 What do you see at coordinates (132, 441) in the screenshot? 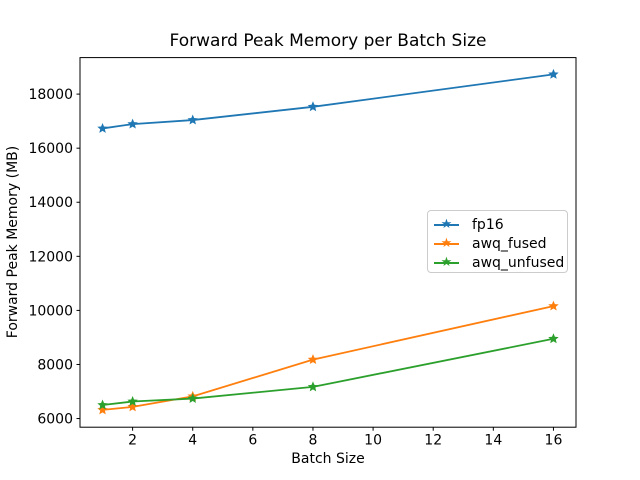
I see `x-tick-label: 2` at bounding box center [132, 441].